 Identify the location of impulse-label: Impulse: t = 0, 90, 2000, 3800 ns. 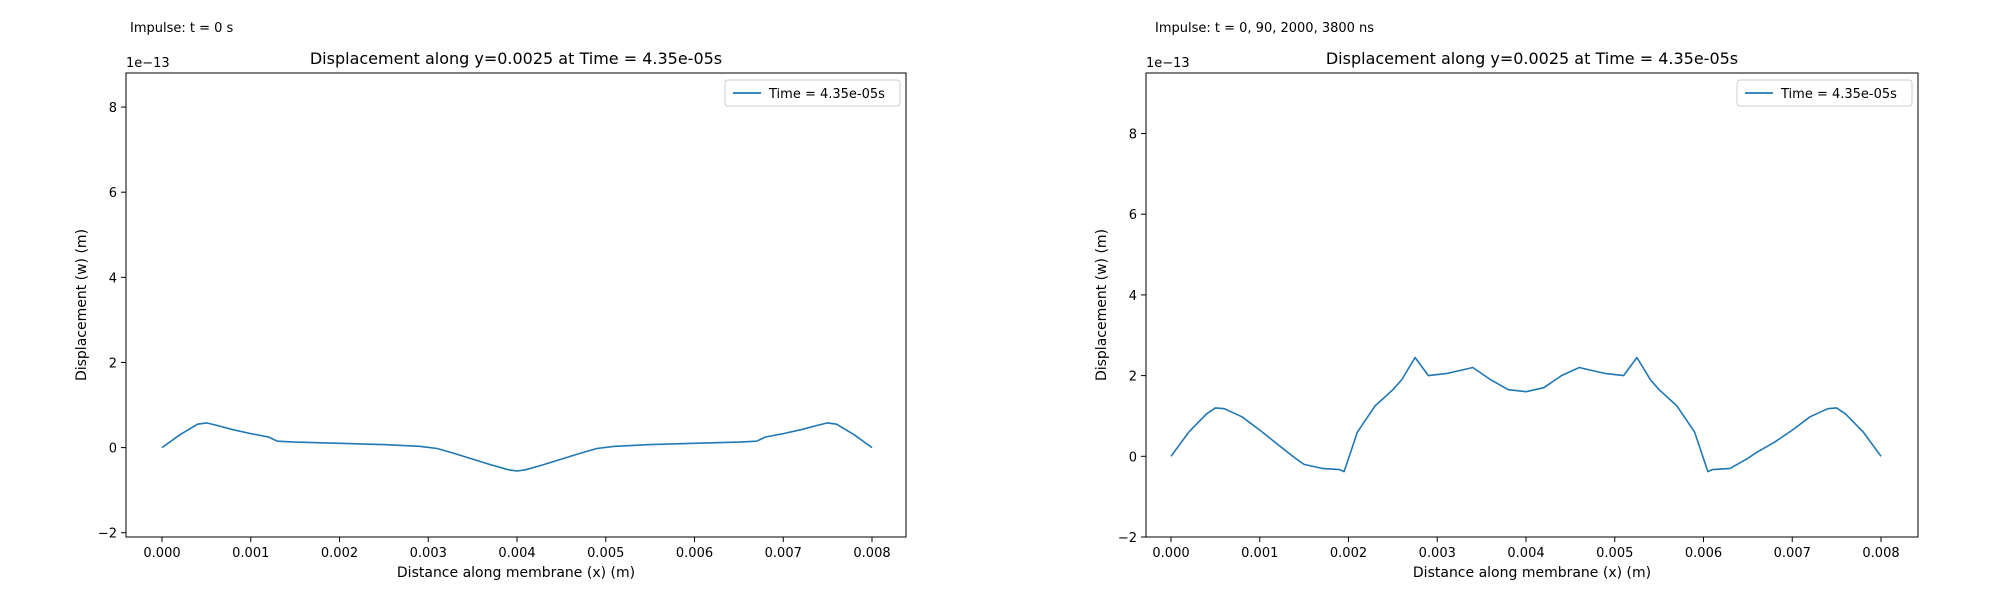
(1265, 28).